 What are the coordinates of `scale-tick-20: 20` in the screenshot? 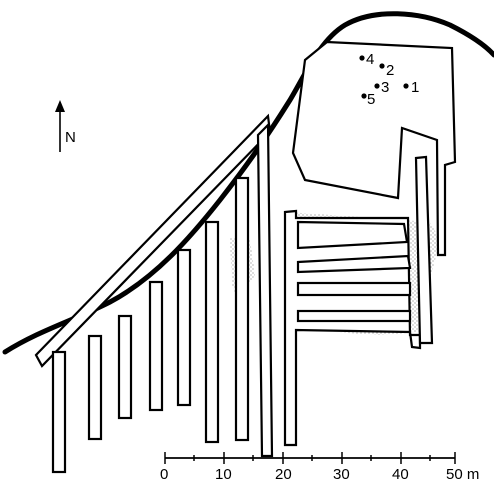 It's located at (283, 474).